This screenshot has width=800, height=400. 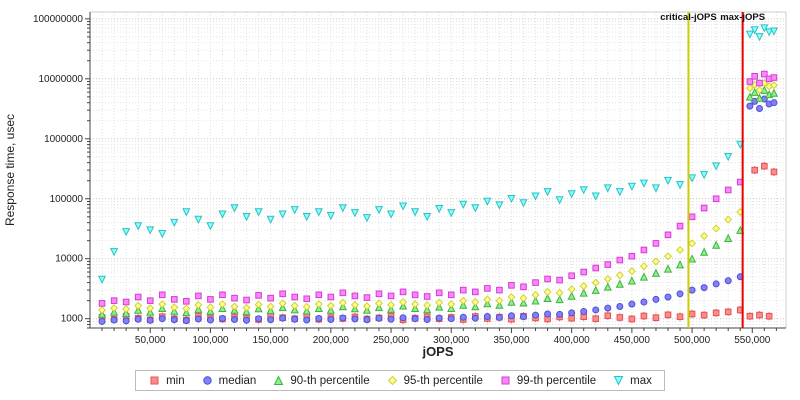 I want to click on legend-label-99-th-percentile: 99-th percentile, so click(x=556, y=380).